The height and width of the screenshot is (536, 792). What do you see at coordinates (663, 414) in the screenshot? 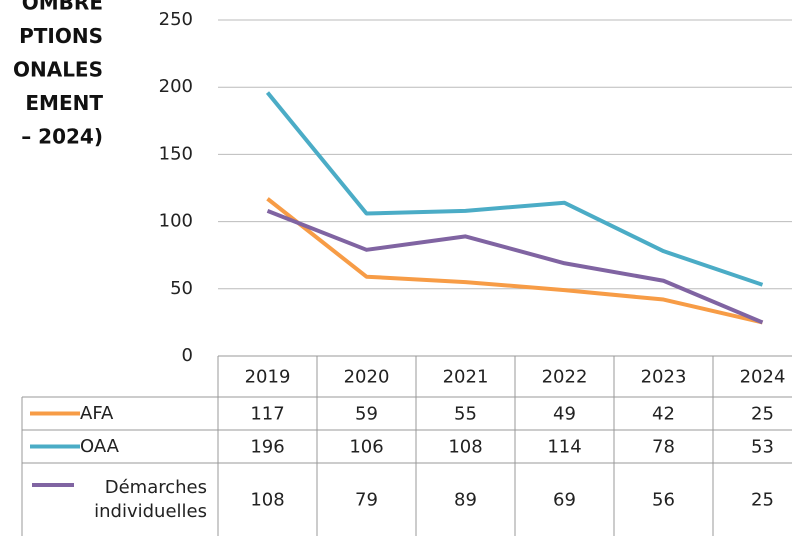
I see `table-cell: 42` at bounding box center [663, 414].